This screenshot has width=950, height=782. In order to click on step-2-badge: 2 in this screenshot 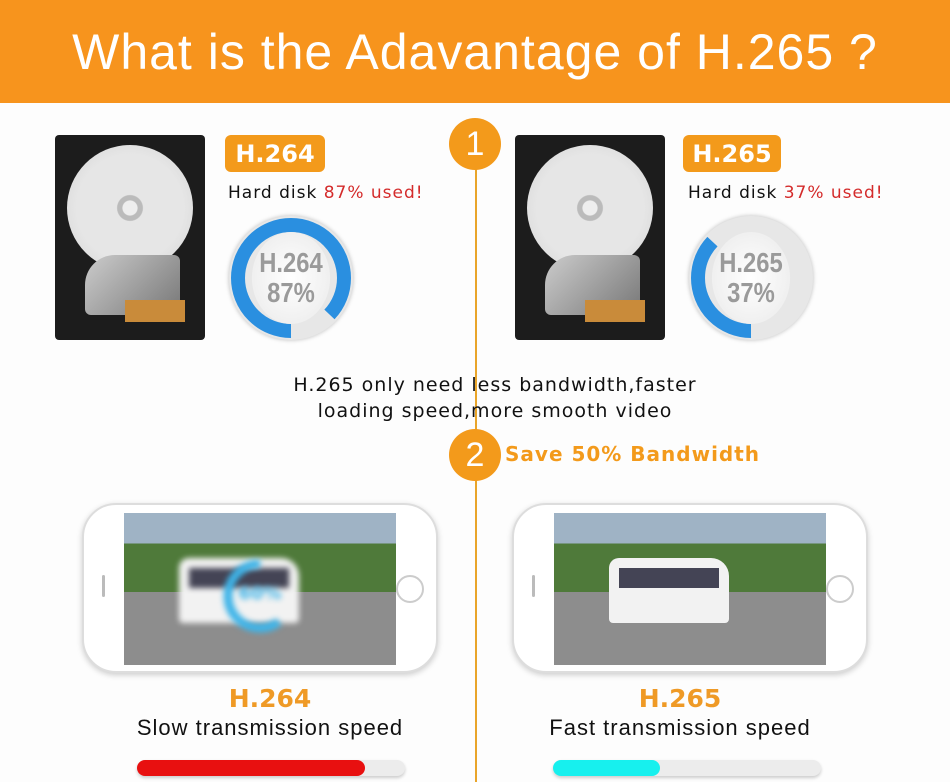, I will do `click(475, 455)`.